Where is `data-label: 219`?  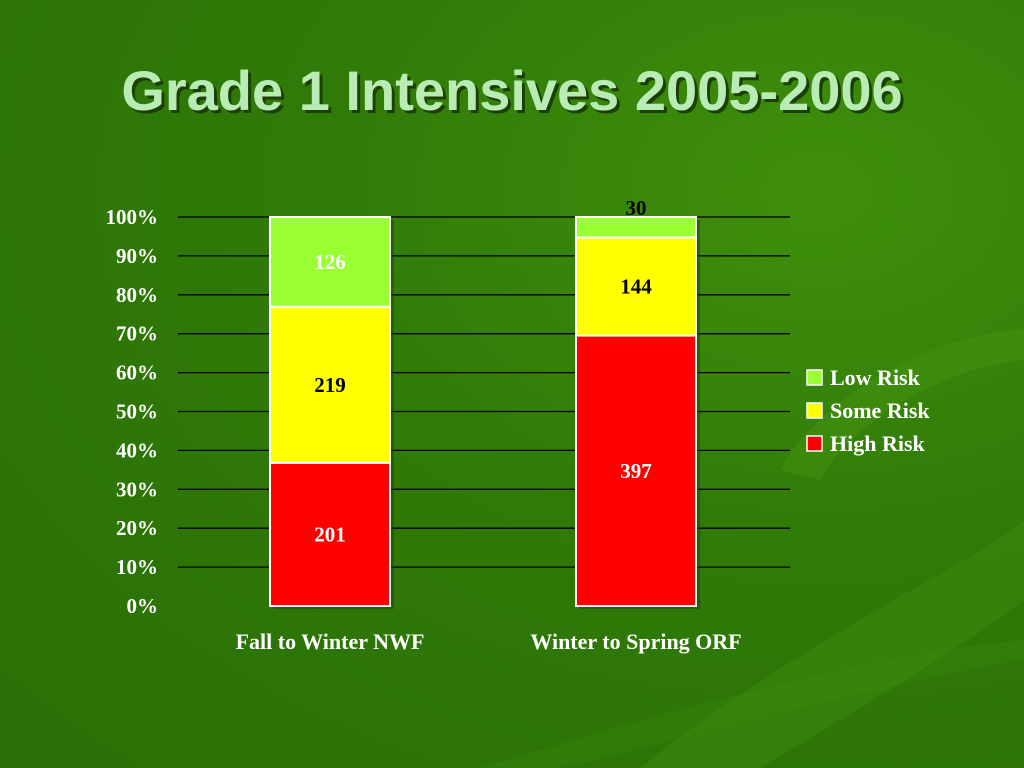
data-label: 219 is located at coordinates (330, 385).